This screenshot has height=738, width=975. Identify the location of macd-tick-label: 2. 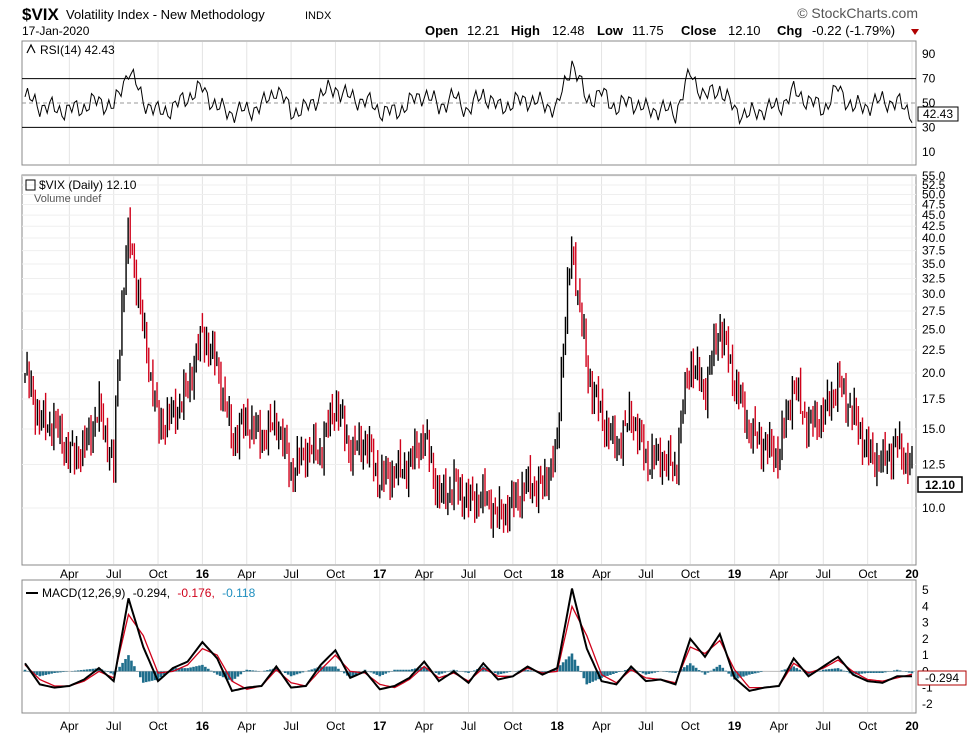
(925, 639).